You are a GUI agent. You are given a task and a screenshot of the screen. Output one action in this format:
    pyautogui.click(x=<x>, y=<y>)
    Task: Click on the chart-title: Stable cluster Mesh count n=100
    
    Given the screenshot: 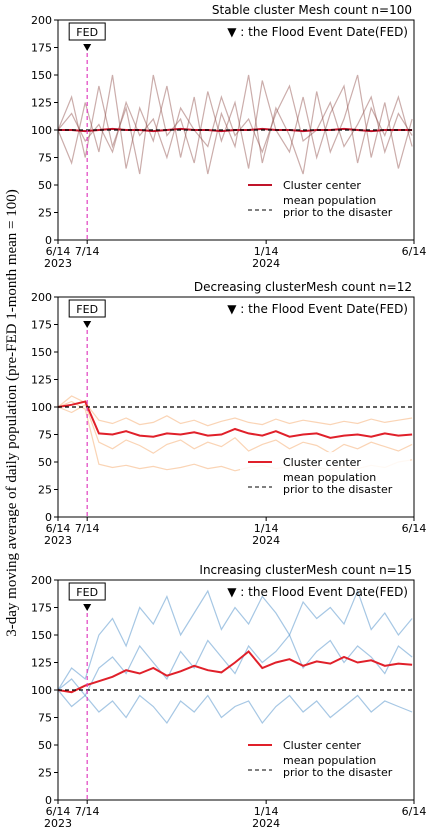 What is the action you would take?
    pyautogui.click(x=312, y=10)
    